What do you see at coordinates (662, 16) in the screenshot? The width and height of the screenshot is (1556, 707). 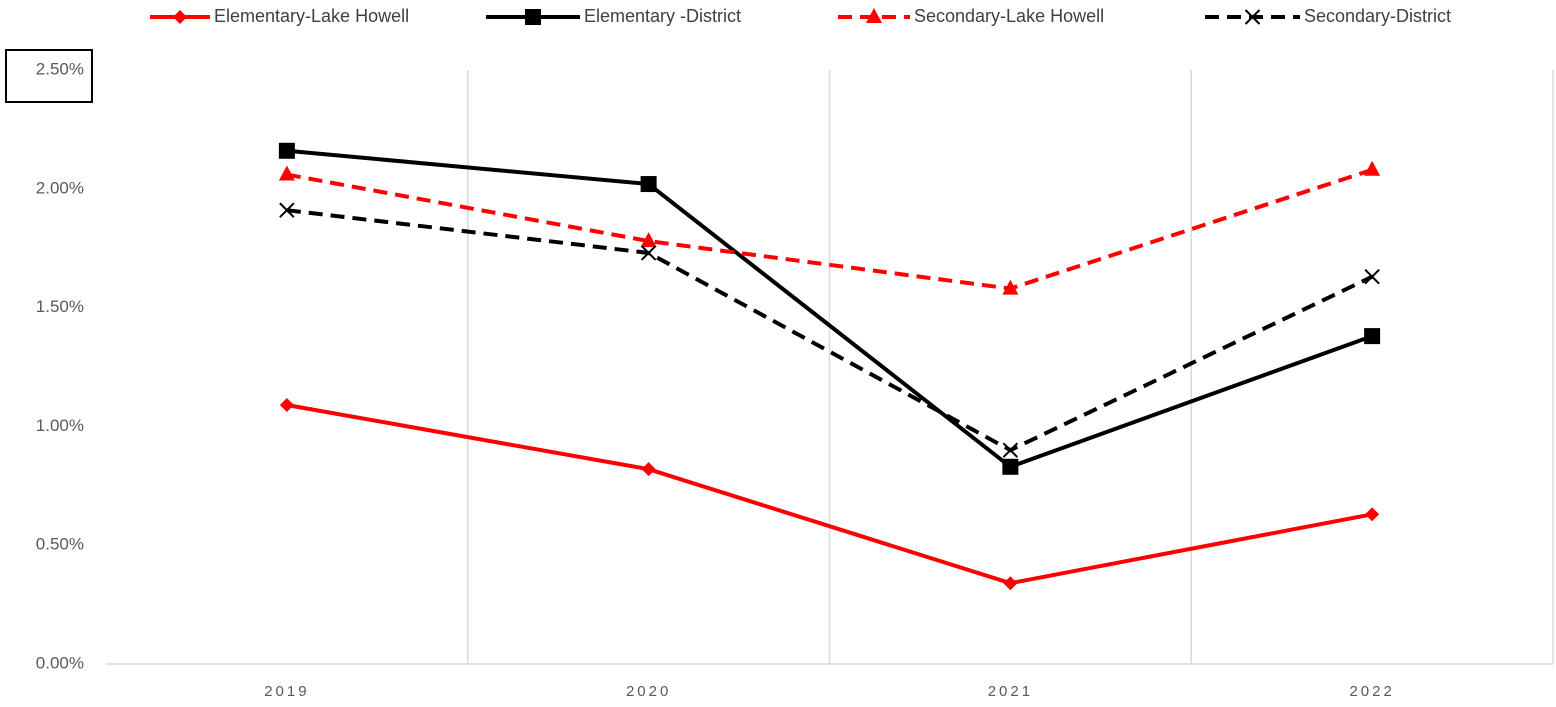 I see `legend-label: Elementary -District` at bounding box center [662, 16].